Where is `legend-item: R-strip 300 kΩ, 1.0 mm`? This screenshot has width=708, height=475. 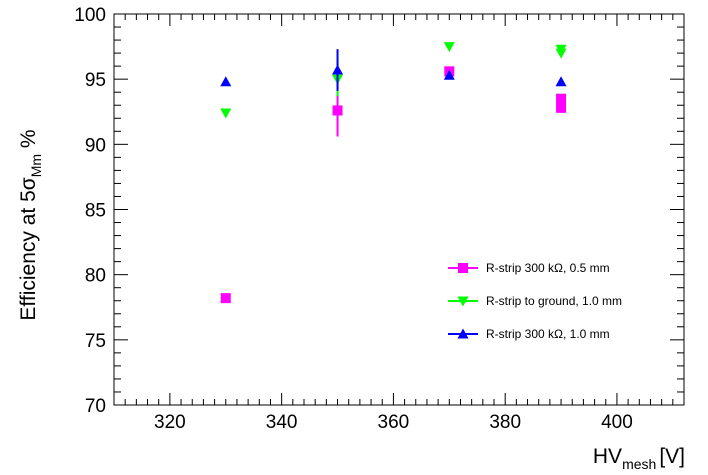 legend-item: R-strip 300 kΩ, 1.0 mm is located at coordinates (529, 334).